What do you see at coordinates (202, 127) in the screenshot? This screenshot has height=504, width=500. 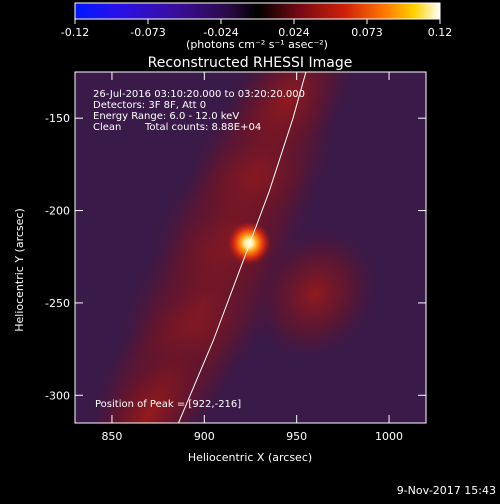 I see `annotation-total-counts: Total counts: 8.88E+04` at bounding box center [202, 127].